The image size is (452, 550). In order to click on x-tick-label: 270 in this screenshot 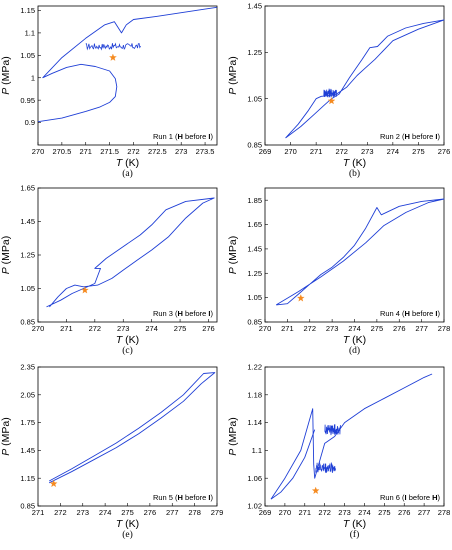, I will do `click(38, 151)`.